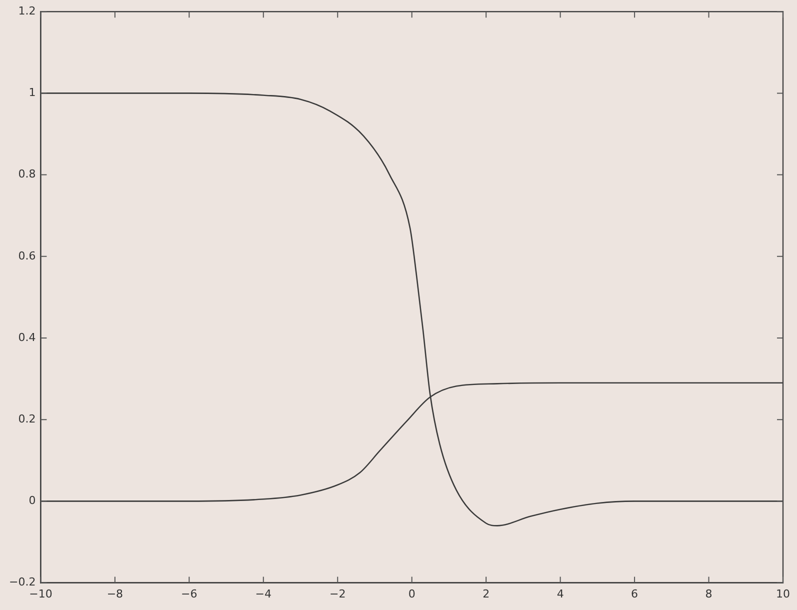 The image size is (797, 610). Describe the element at coordinates (634, 593) in the screenshot. I see `x-tick-label: 6` at that location.